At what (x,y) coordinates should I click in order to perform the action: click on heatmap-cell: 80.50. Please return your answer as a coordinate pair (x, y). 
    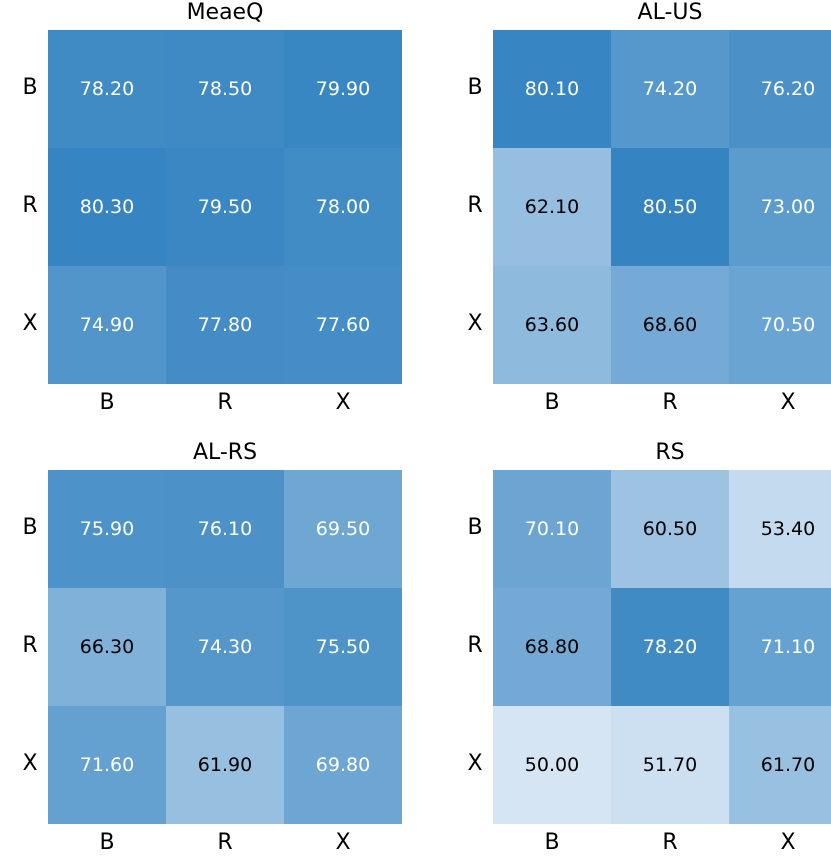
    Looking at the image, I should click on (670, 207).